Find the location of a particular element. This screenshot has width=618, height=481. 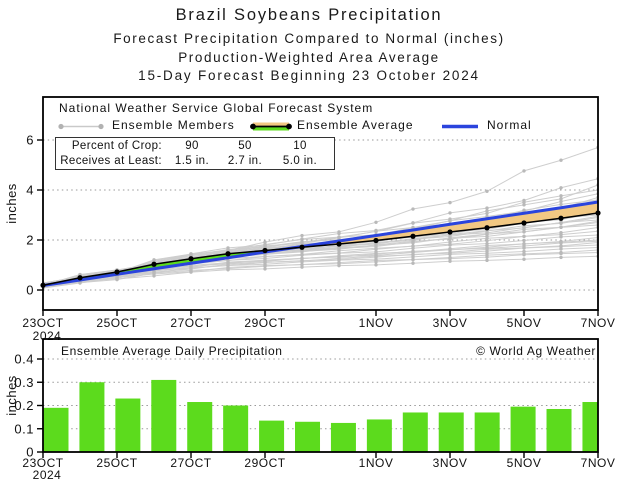

bar-x-tick-label: 23OCT is located at coordinates (42, 463).